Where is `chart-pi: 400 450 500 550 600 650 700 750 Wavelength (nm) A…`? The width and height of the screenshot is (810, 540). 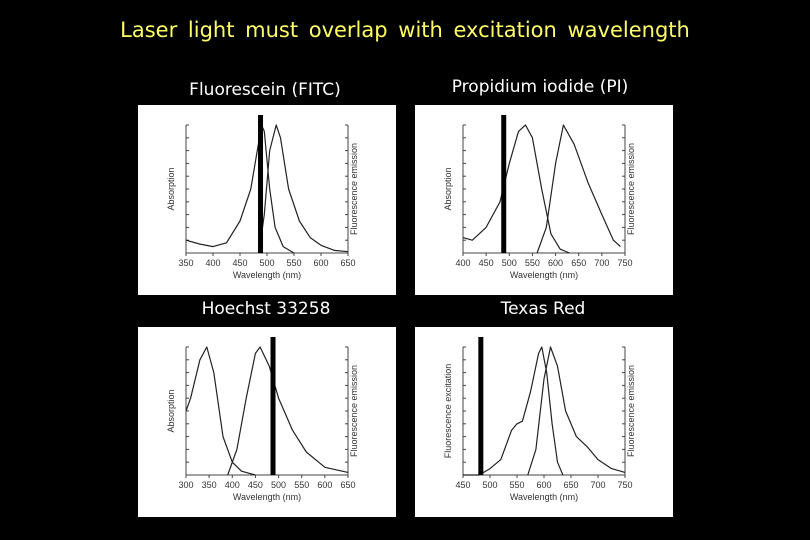
chart-pi: 400 450 500 550 600 650 700 750 Wavelength (nm) A… is located at coordinates (544, 200).